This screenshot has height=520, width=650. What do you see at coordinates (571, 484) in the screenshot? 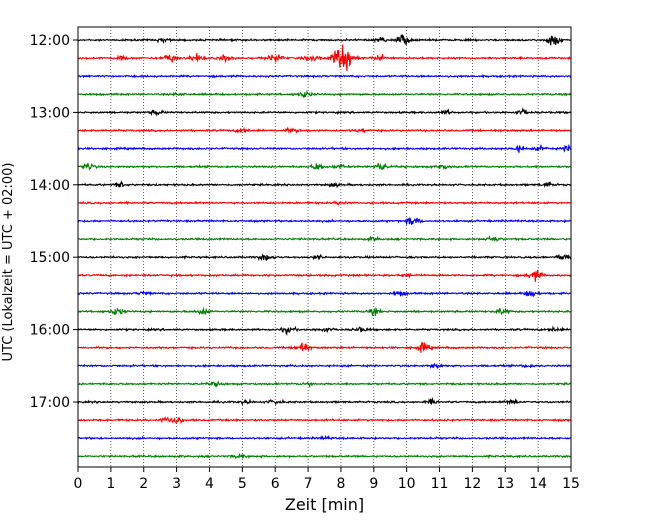
I see `x-tick-label: 15` at bounding box center [571, 484].